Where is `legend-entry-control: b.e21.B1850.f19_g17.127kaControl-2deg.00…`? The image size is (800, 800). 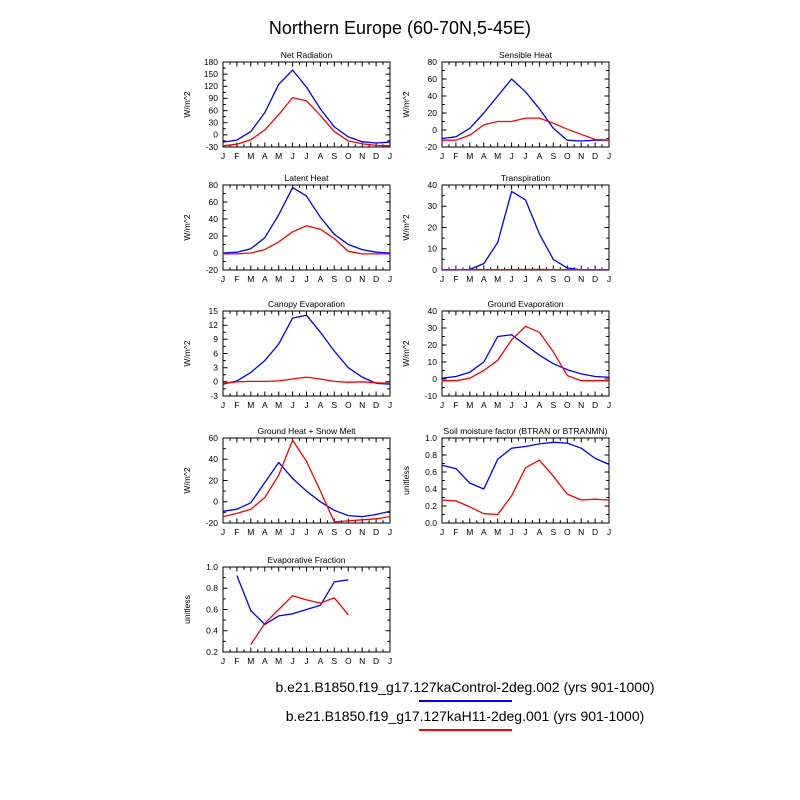 legend-entry-control: b.e21.B1850.f19_g17.127kaControl-2deg.00… is located at coordinates (465, 690).